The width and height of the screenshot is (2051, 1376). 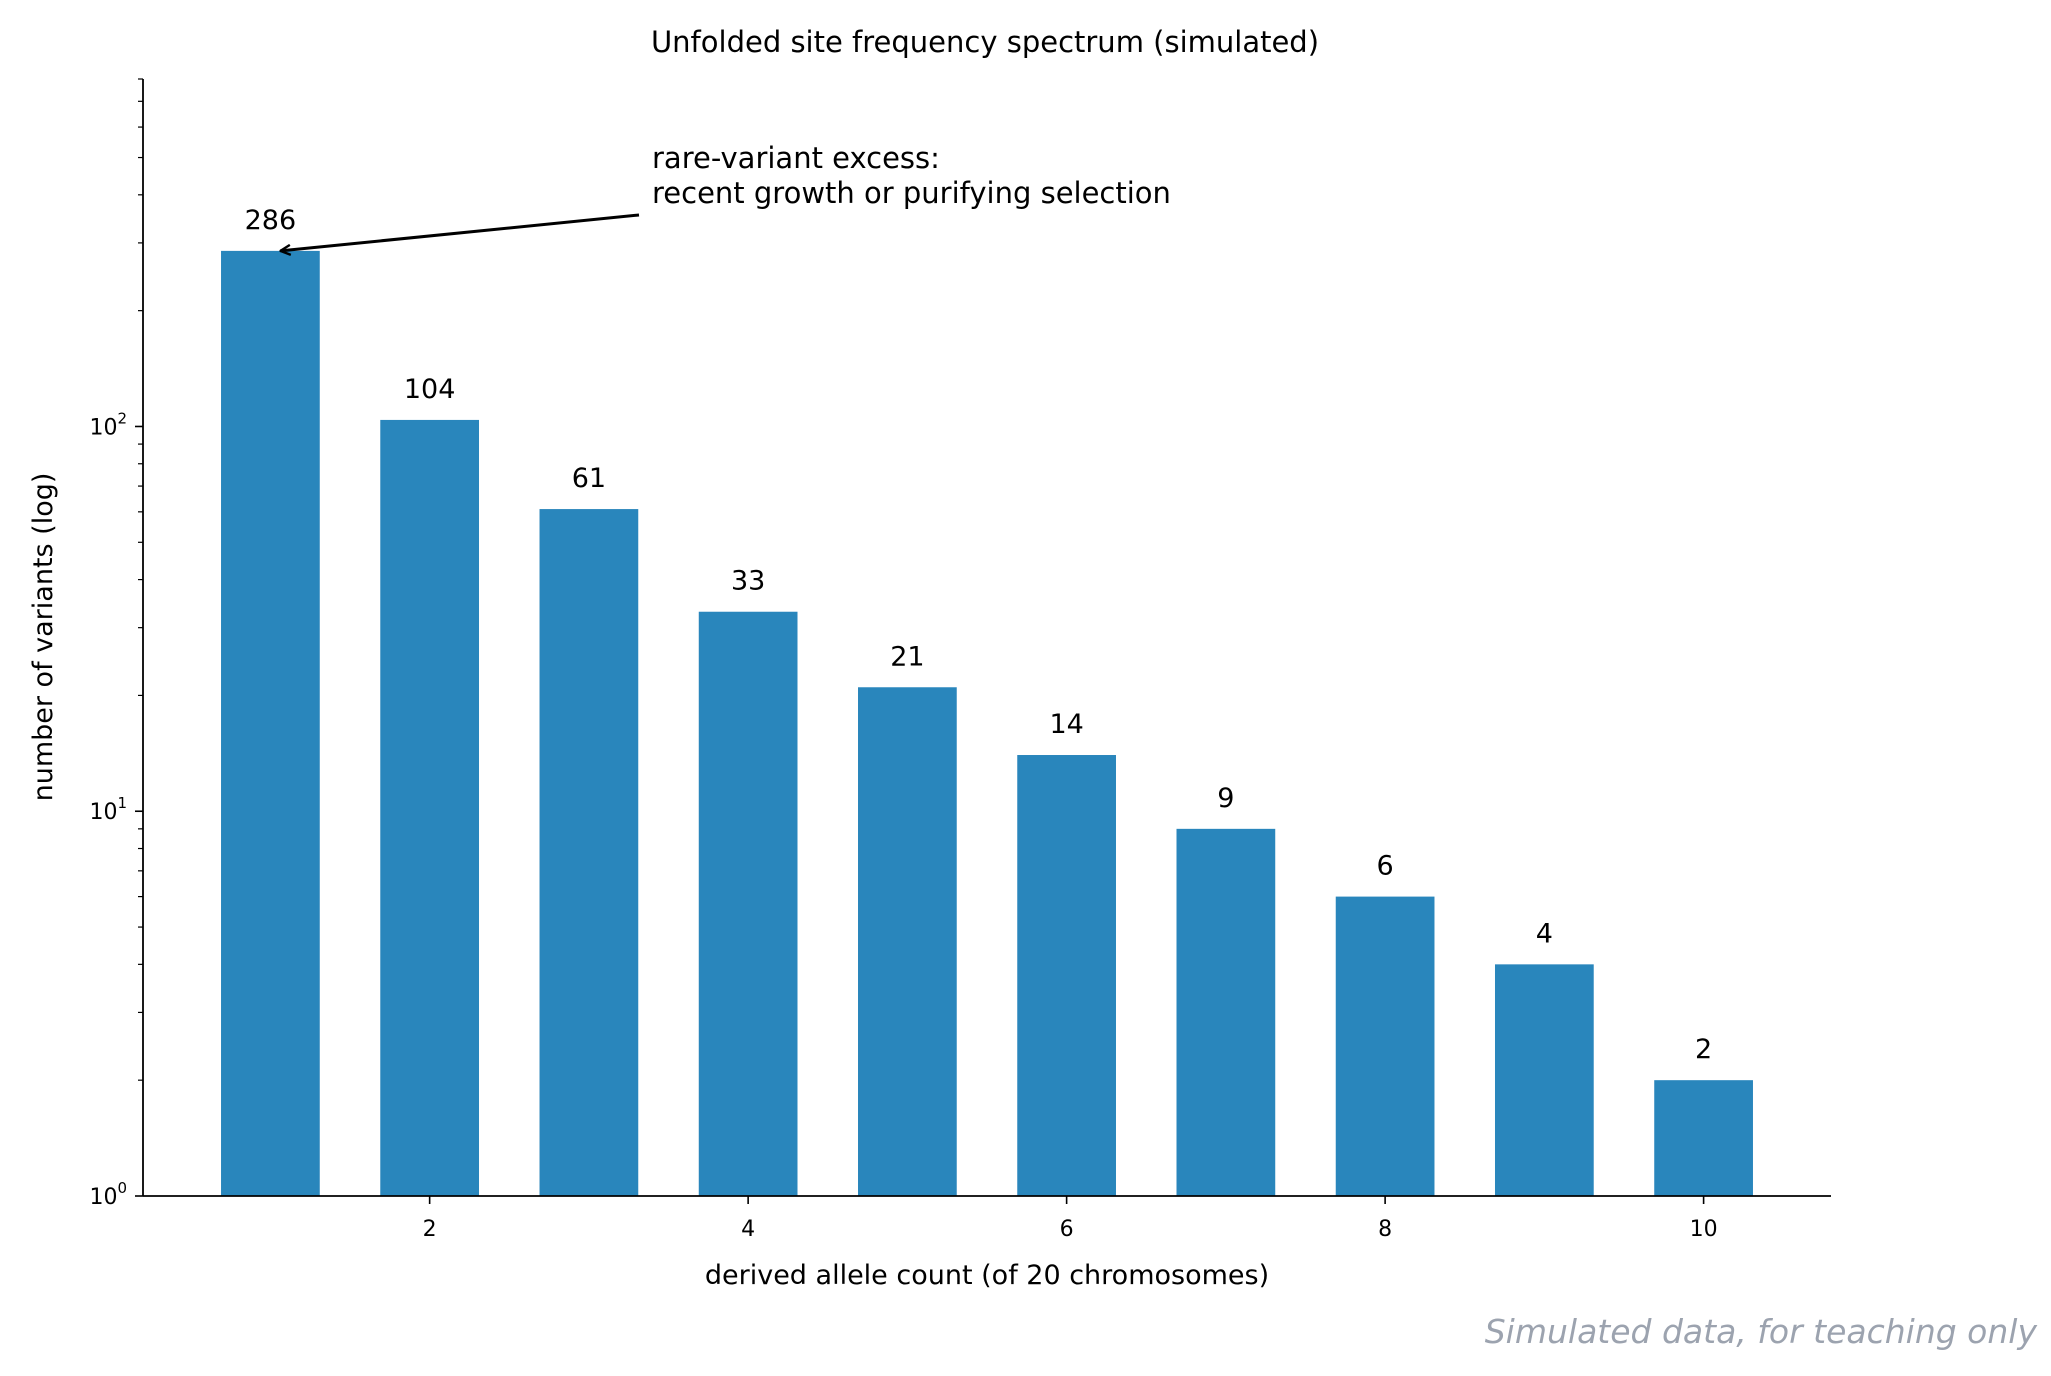 I want to click on y-axis-label: number of variants (log), so click(x=43, y=637).